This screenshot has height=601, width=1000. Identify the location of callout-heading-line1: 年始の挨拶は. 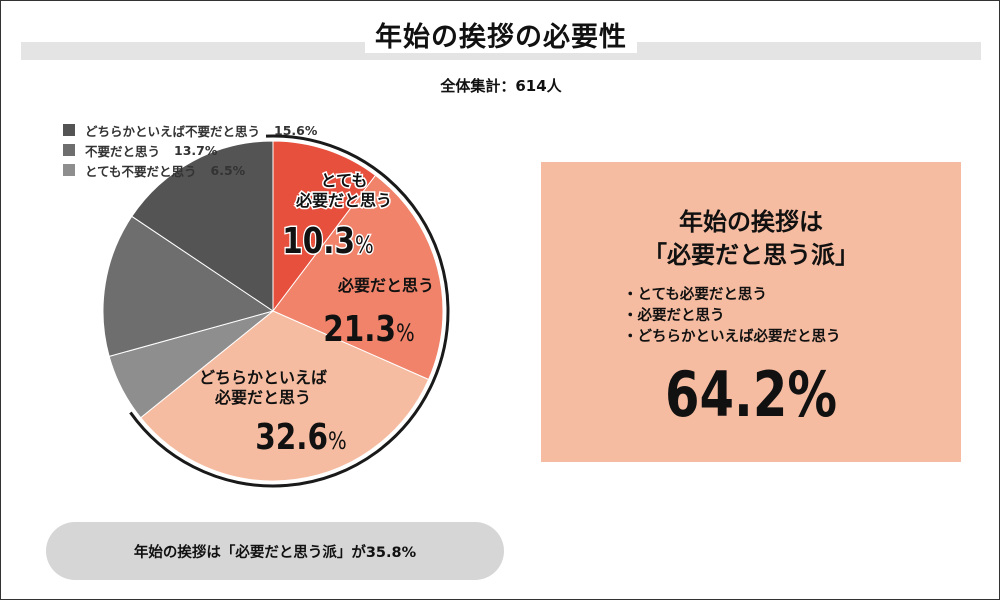
(751, 222).